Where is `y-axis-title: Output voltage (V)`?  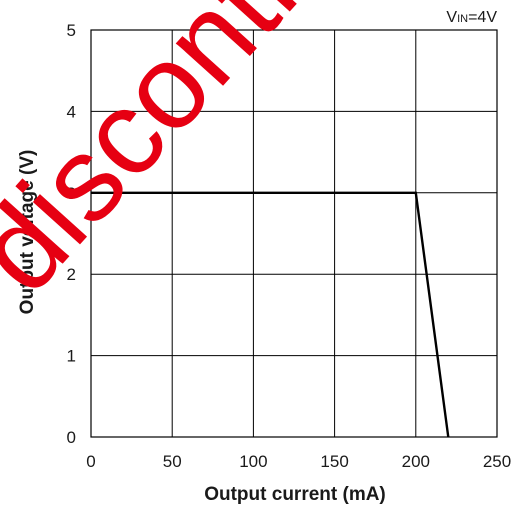 y-axis-title: Output voltage (V) is located at coordinates (27, 232).